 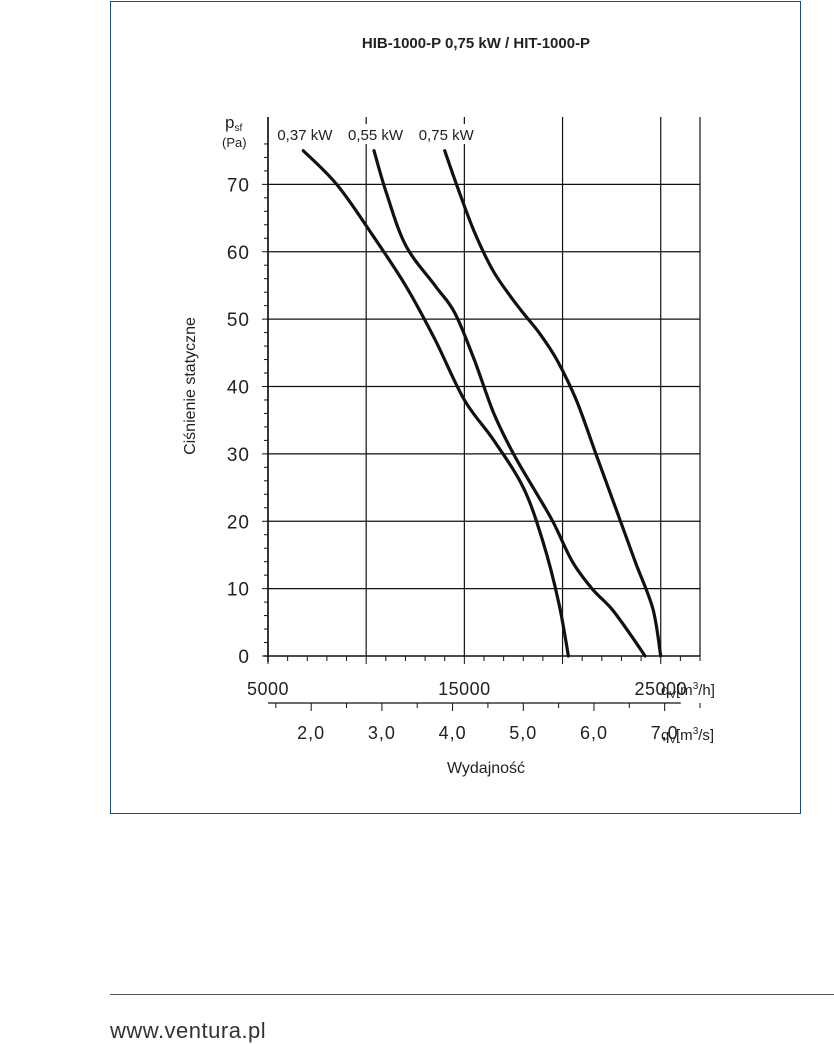 I want to click on footer-divider, so click(x=472, y=994).